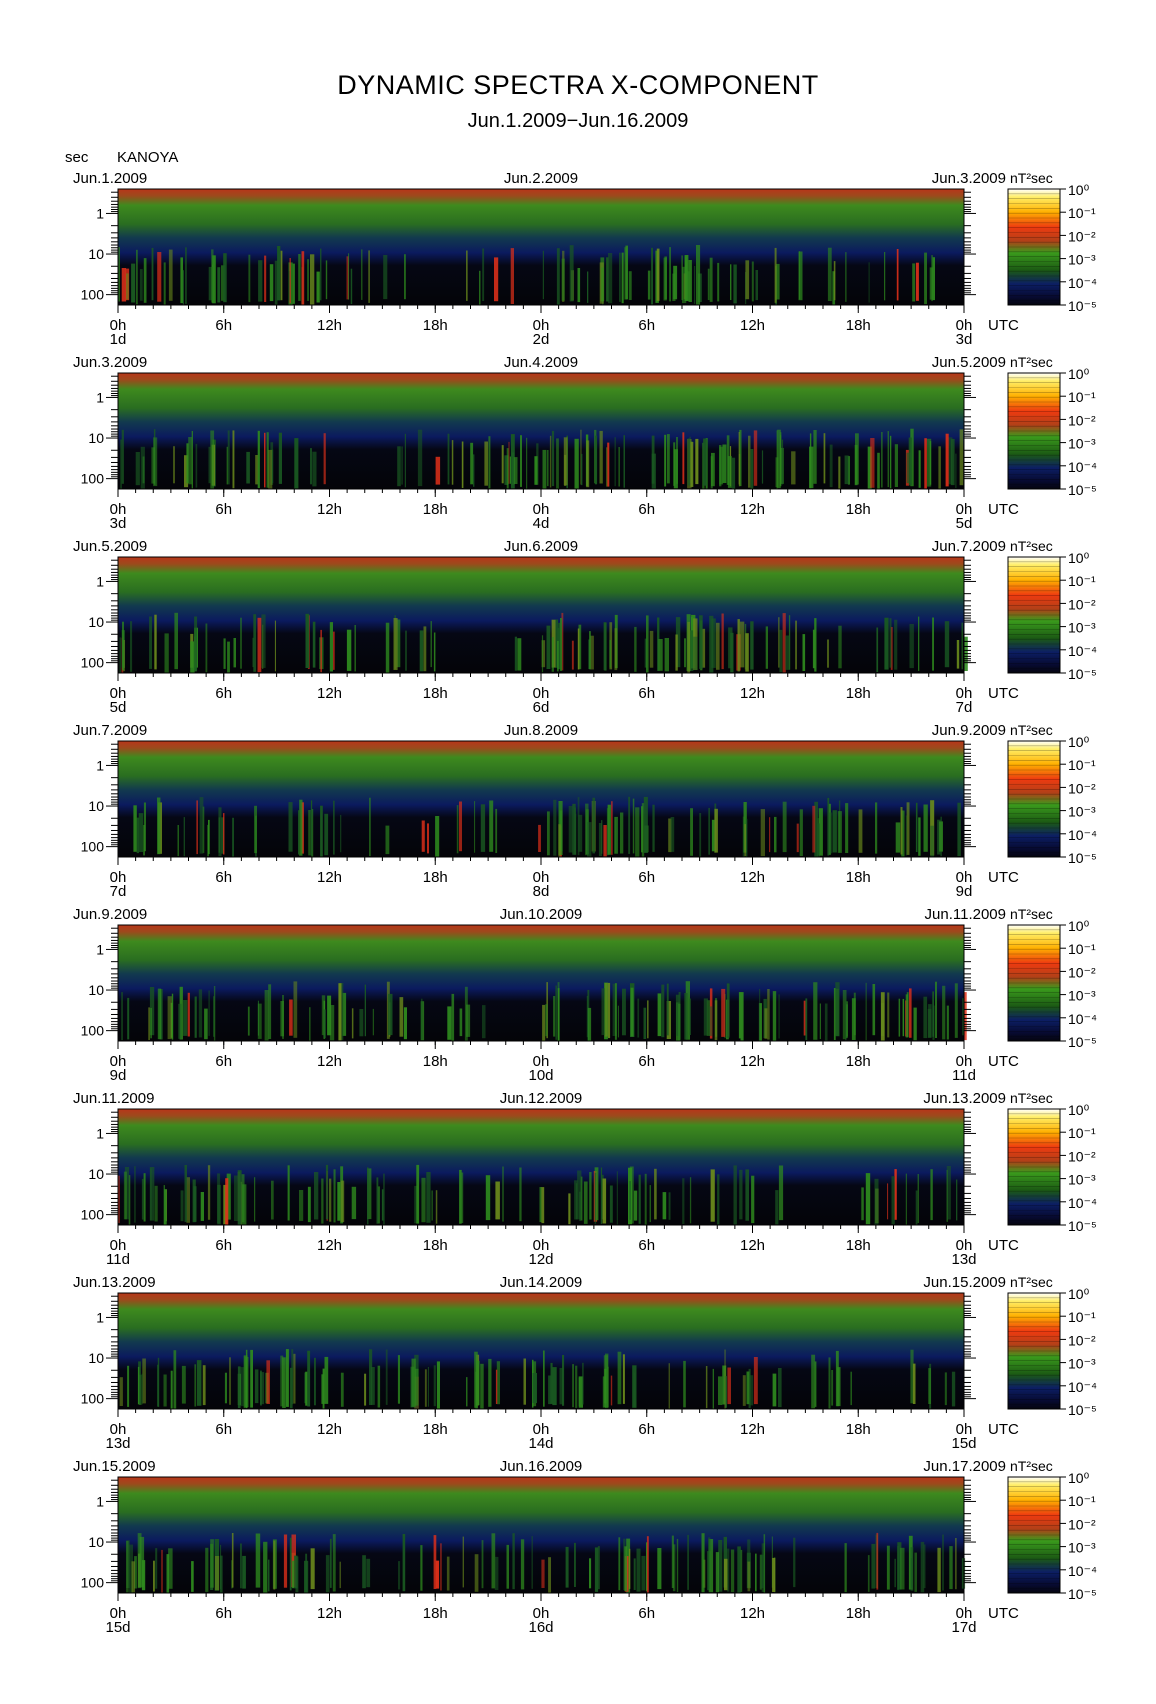 Image resolution: width=1156 pixels, height=1704 pixels. I want to click on colorbar-unit-label: nT²sec, so click(1031, 546).